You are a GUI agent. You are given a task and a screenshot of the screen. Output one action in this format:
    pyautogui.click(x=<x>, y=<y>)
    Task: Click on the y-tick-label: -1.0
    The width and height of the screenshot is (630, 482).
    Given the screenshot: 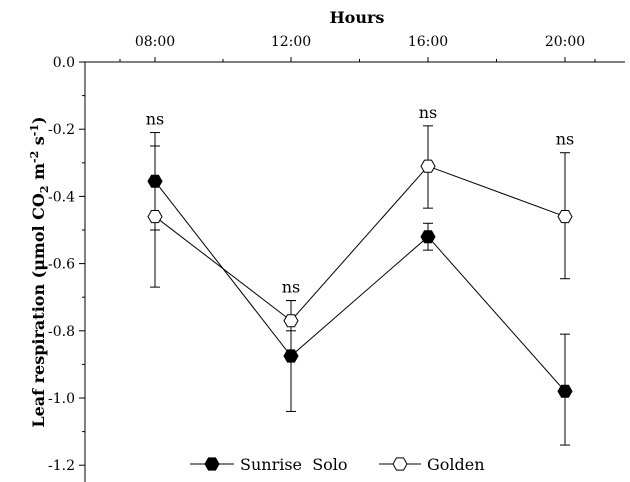 What is the action you would take?
    pyautogui.click(x=61, y=399)
    